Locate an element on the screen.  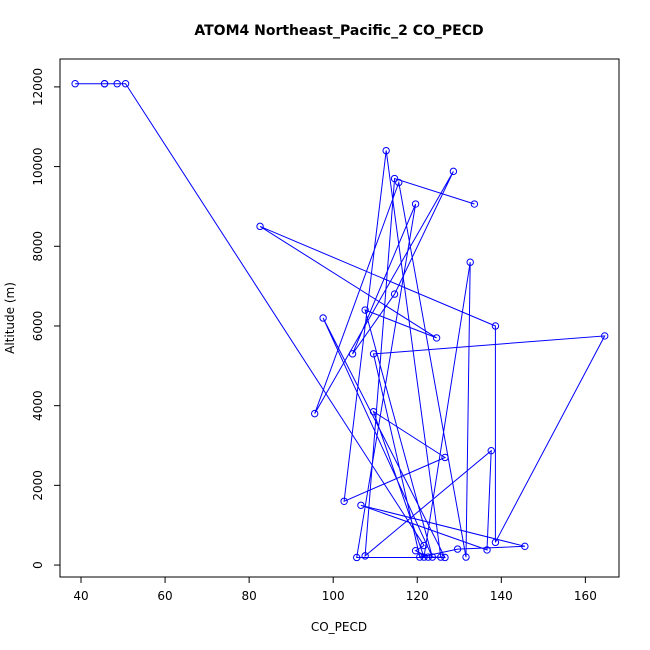
x-tick-label: 40 is located at coordinates (80, 596).